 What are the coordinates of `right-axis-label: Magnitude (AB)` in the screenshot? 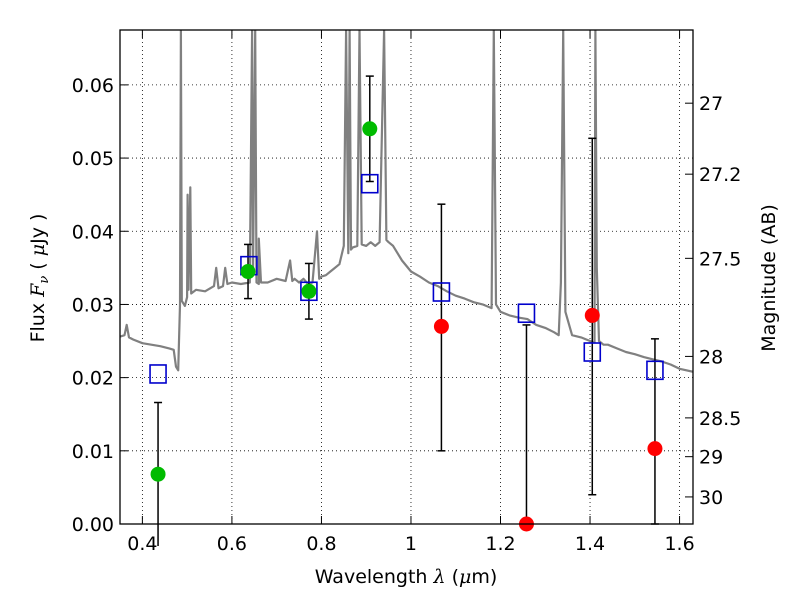 It's located at (769, 278).